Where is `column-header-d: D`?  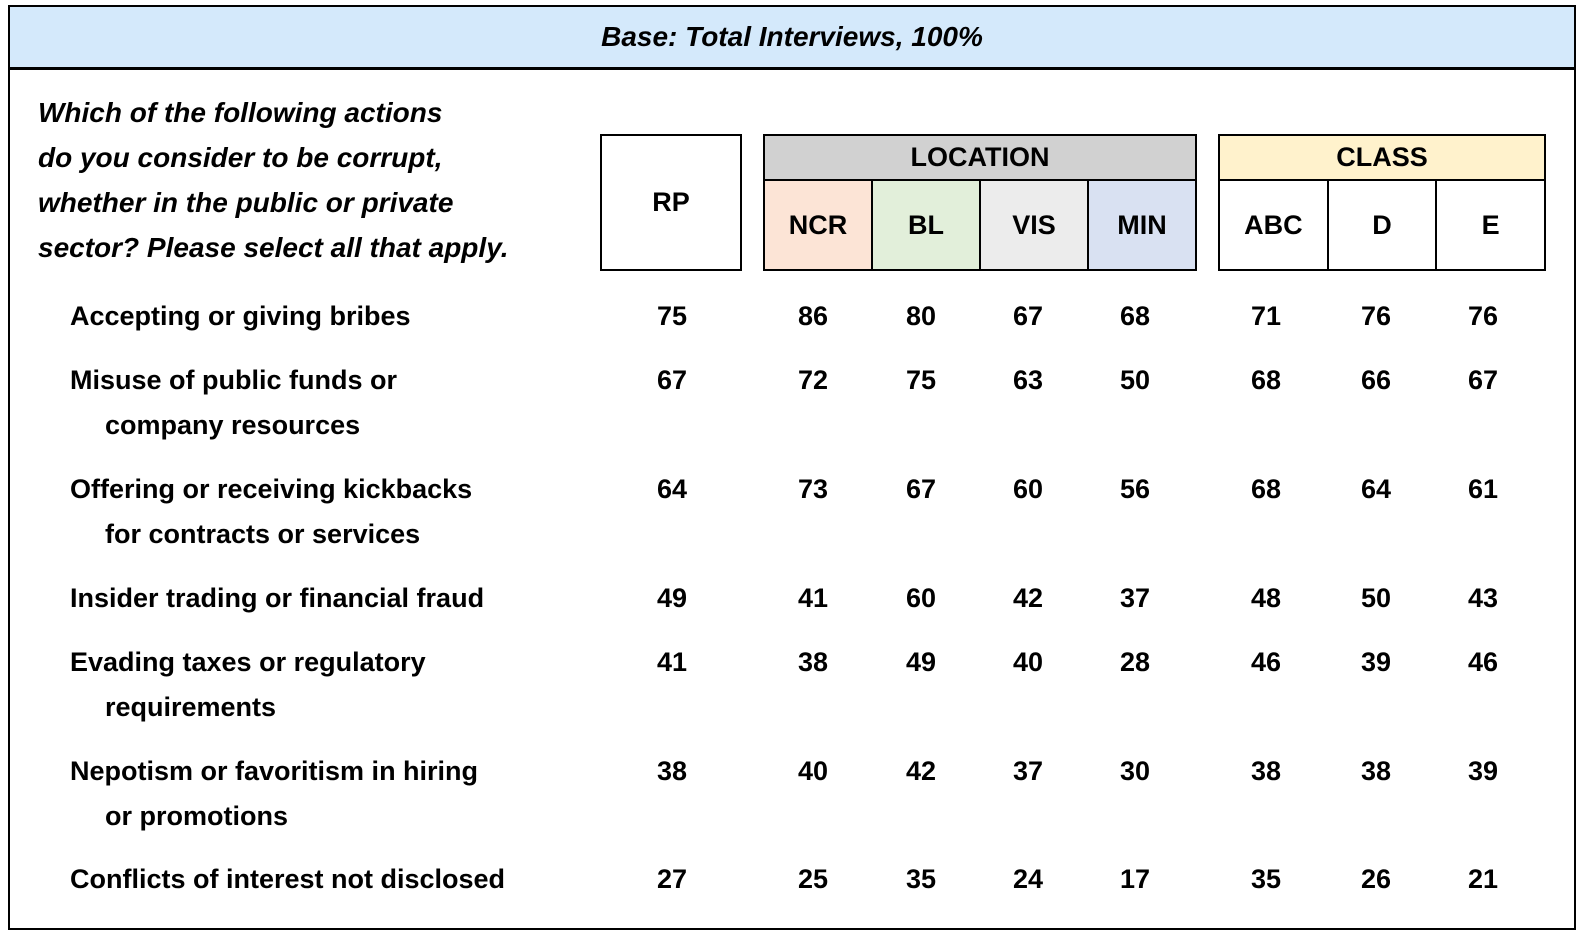
column-header-d: D is located at coordinates (1381, 225).